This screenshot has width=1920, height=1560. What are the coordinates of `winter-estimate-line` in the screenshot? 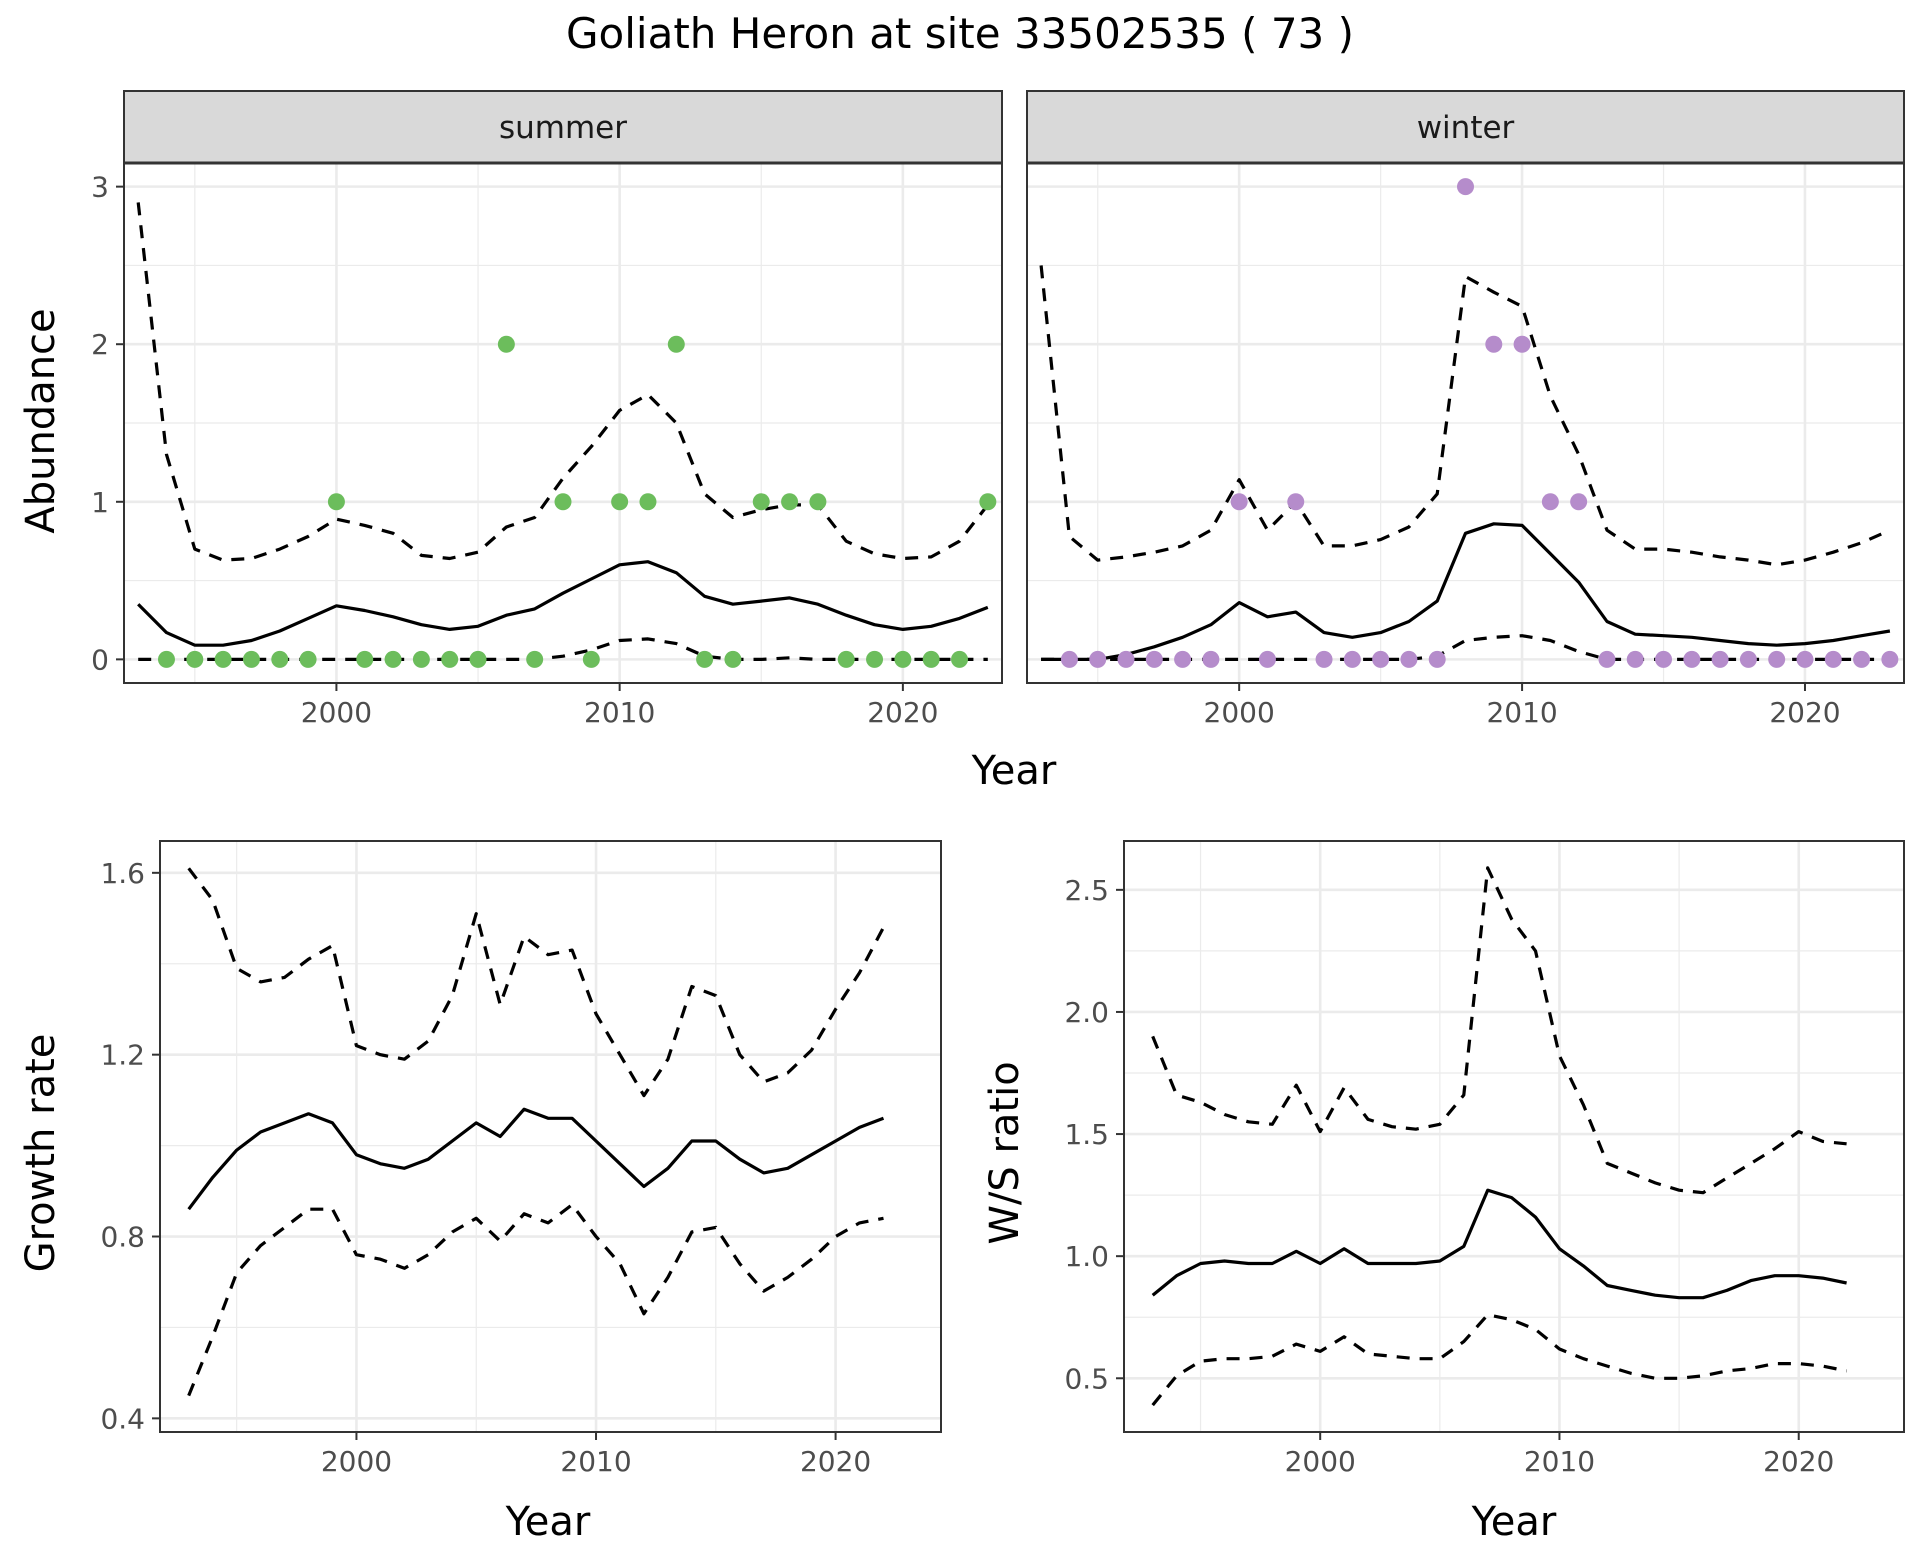 It's located at (1466, 591).